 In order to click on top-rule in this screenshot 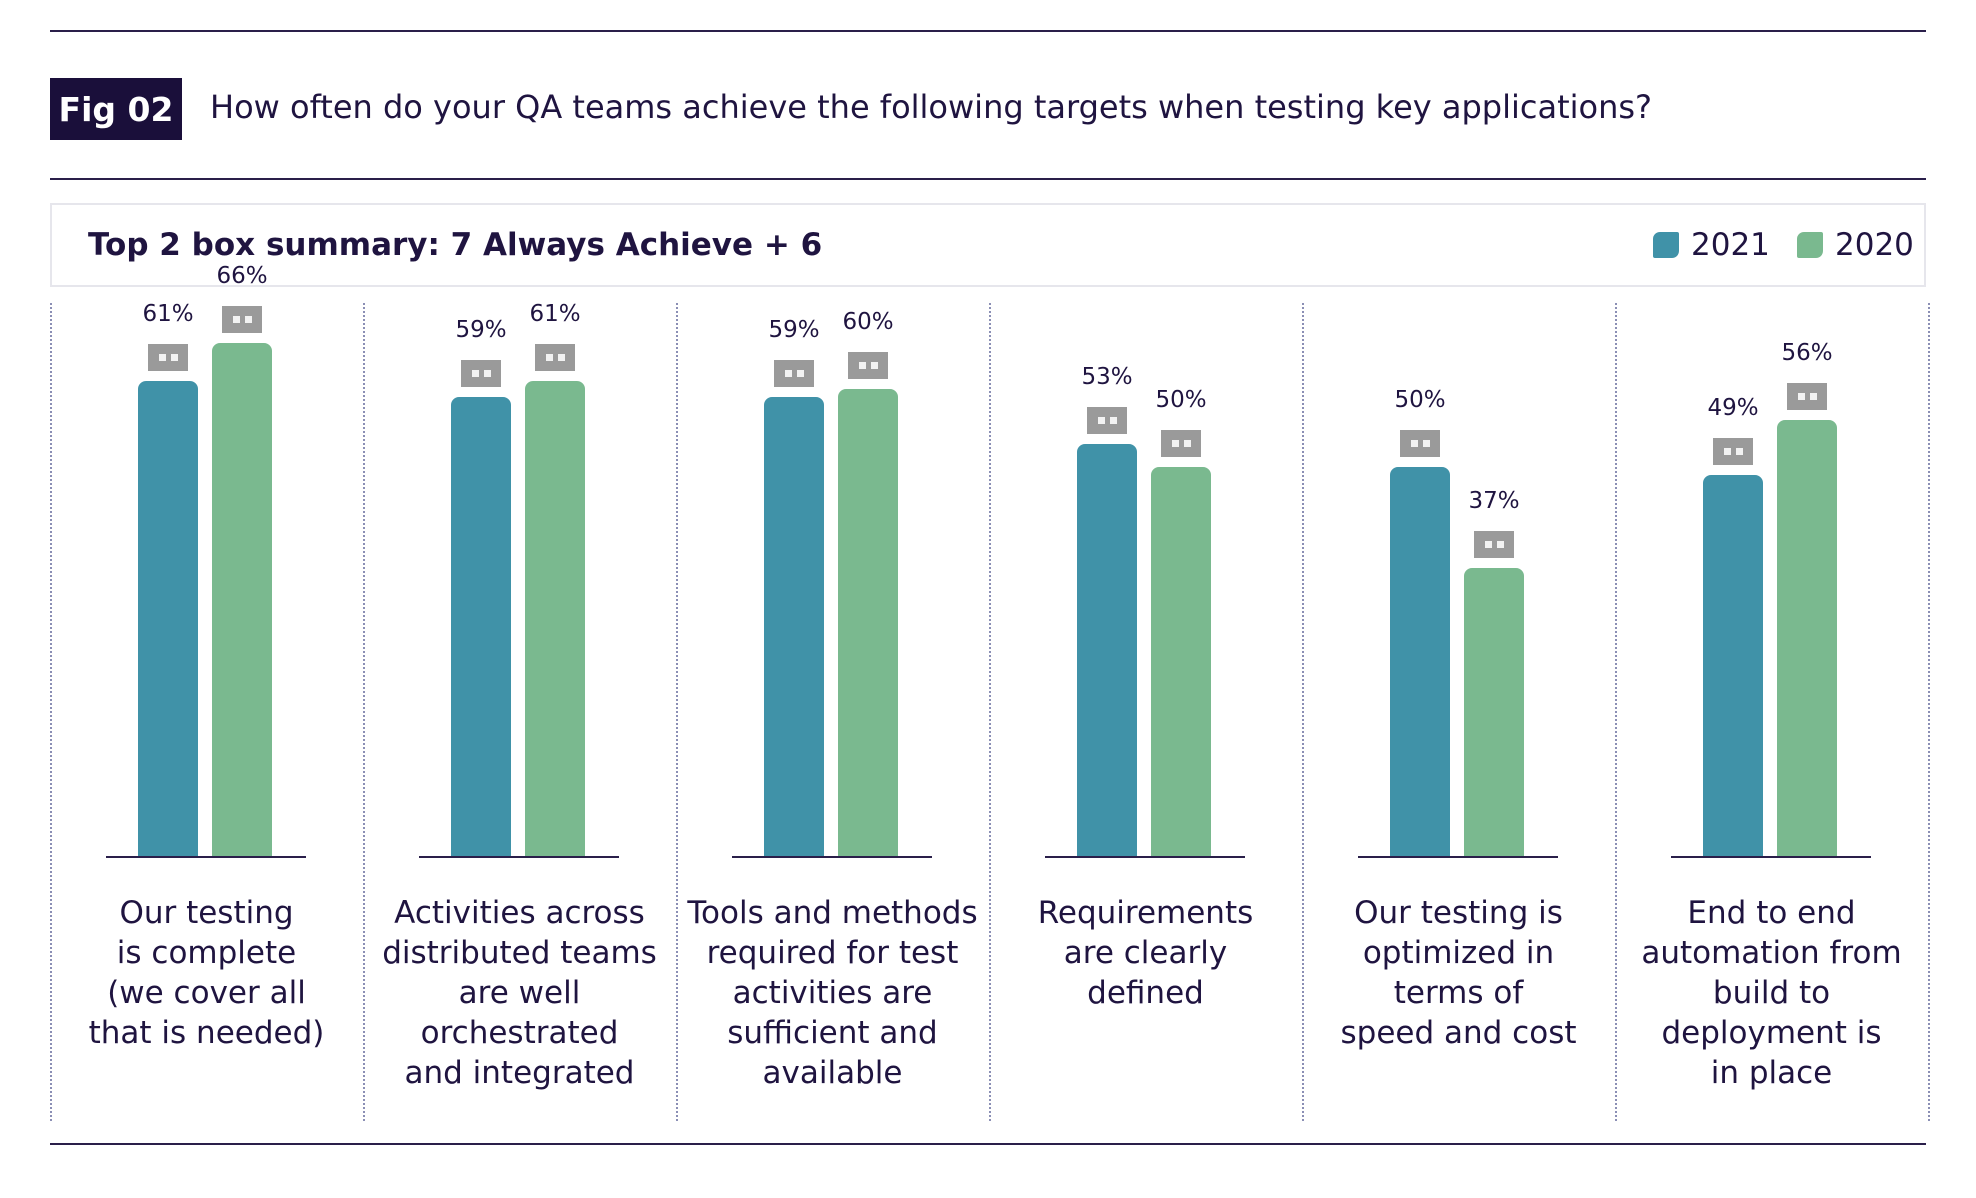, I will do `click(988, 31)`.